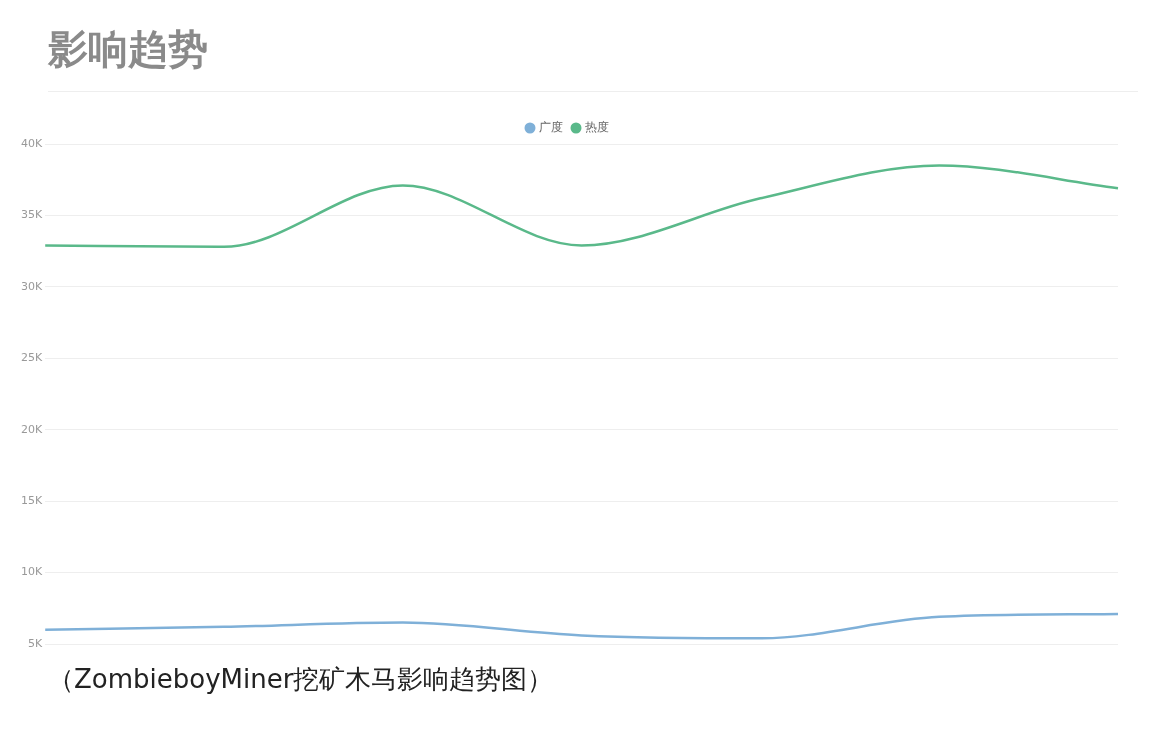 Image resolution: width=1171 pixels, height=744 pixels. What do you see at coordinates (31, 358) in the screenshot?
I see `y-tick-label: 25K` at bounding box center [31, 358].